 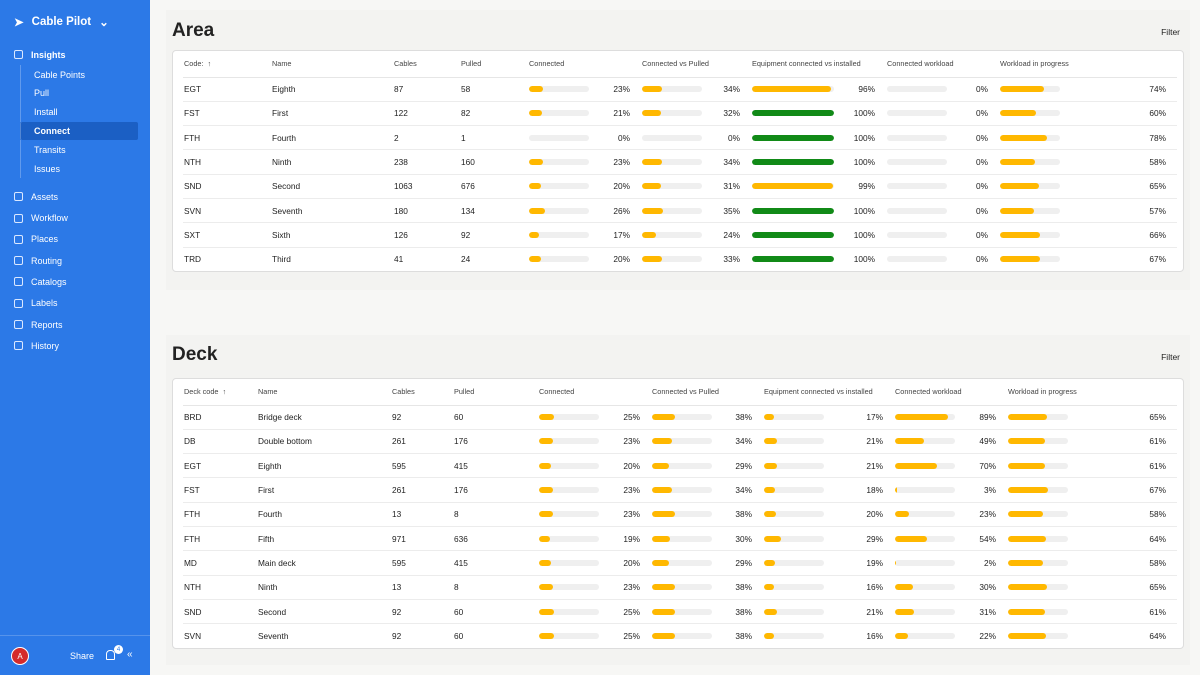 What do you see at coordinates (680, 636) in the screenshot?
I see `table-row: SVN Seventh 92 60 25% 38% 16% 22% 64%` at bounding box center [680, 636].